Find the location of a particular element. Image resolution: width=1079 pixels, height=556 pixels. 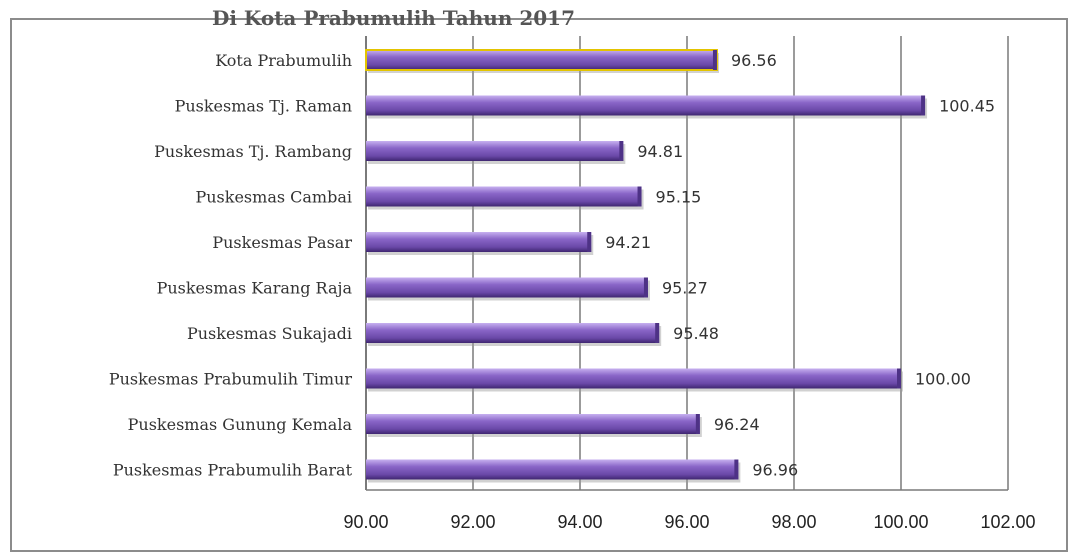

chart-title: Di Kota Prabumulih Tahun 2017 is located at coordinates (393, 18).